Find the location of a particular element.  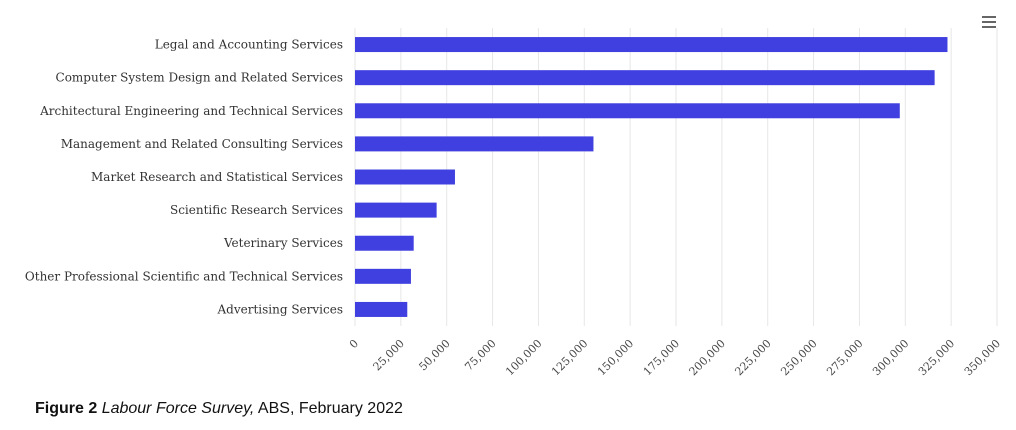

x-tick-label: 175,000 is located at coordinates (661, 357).